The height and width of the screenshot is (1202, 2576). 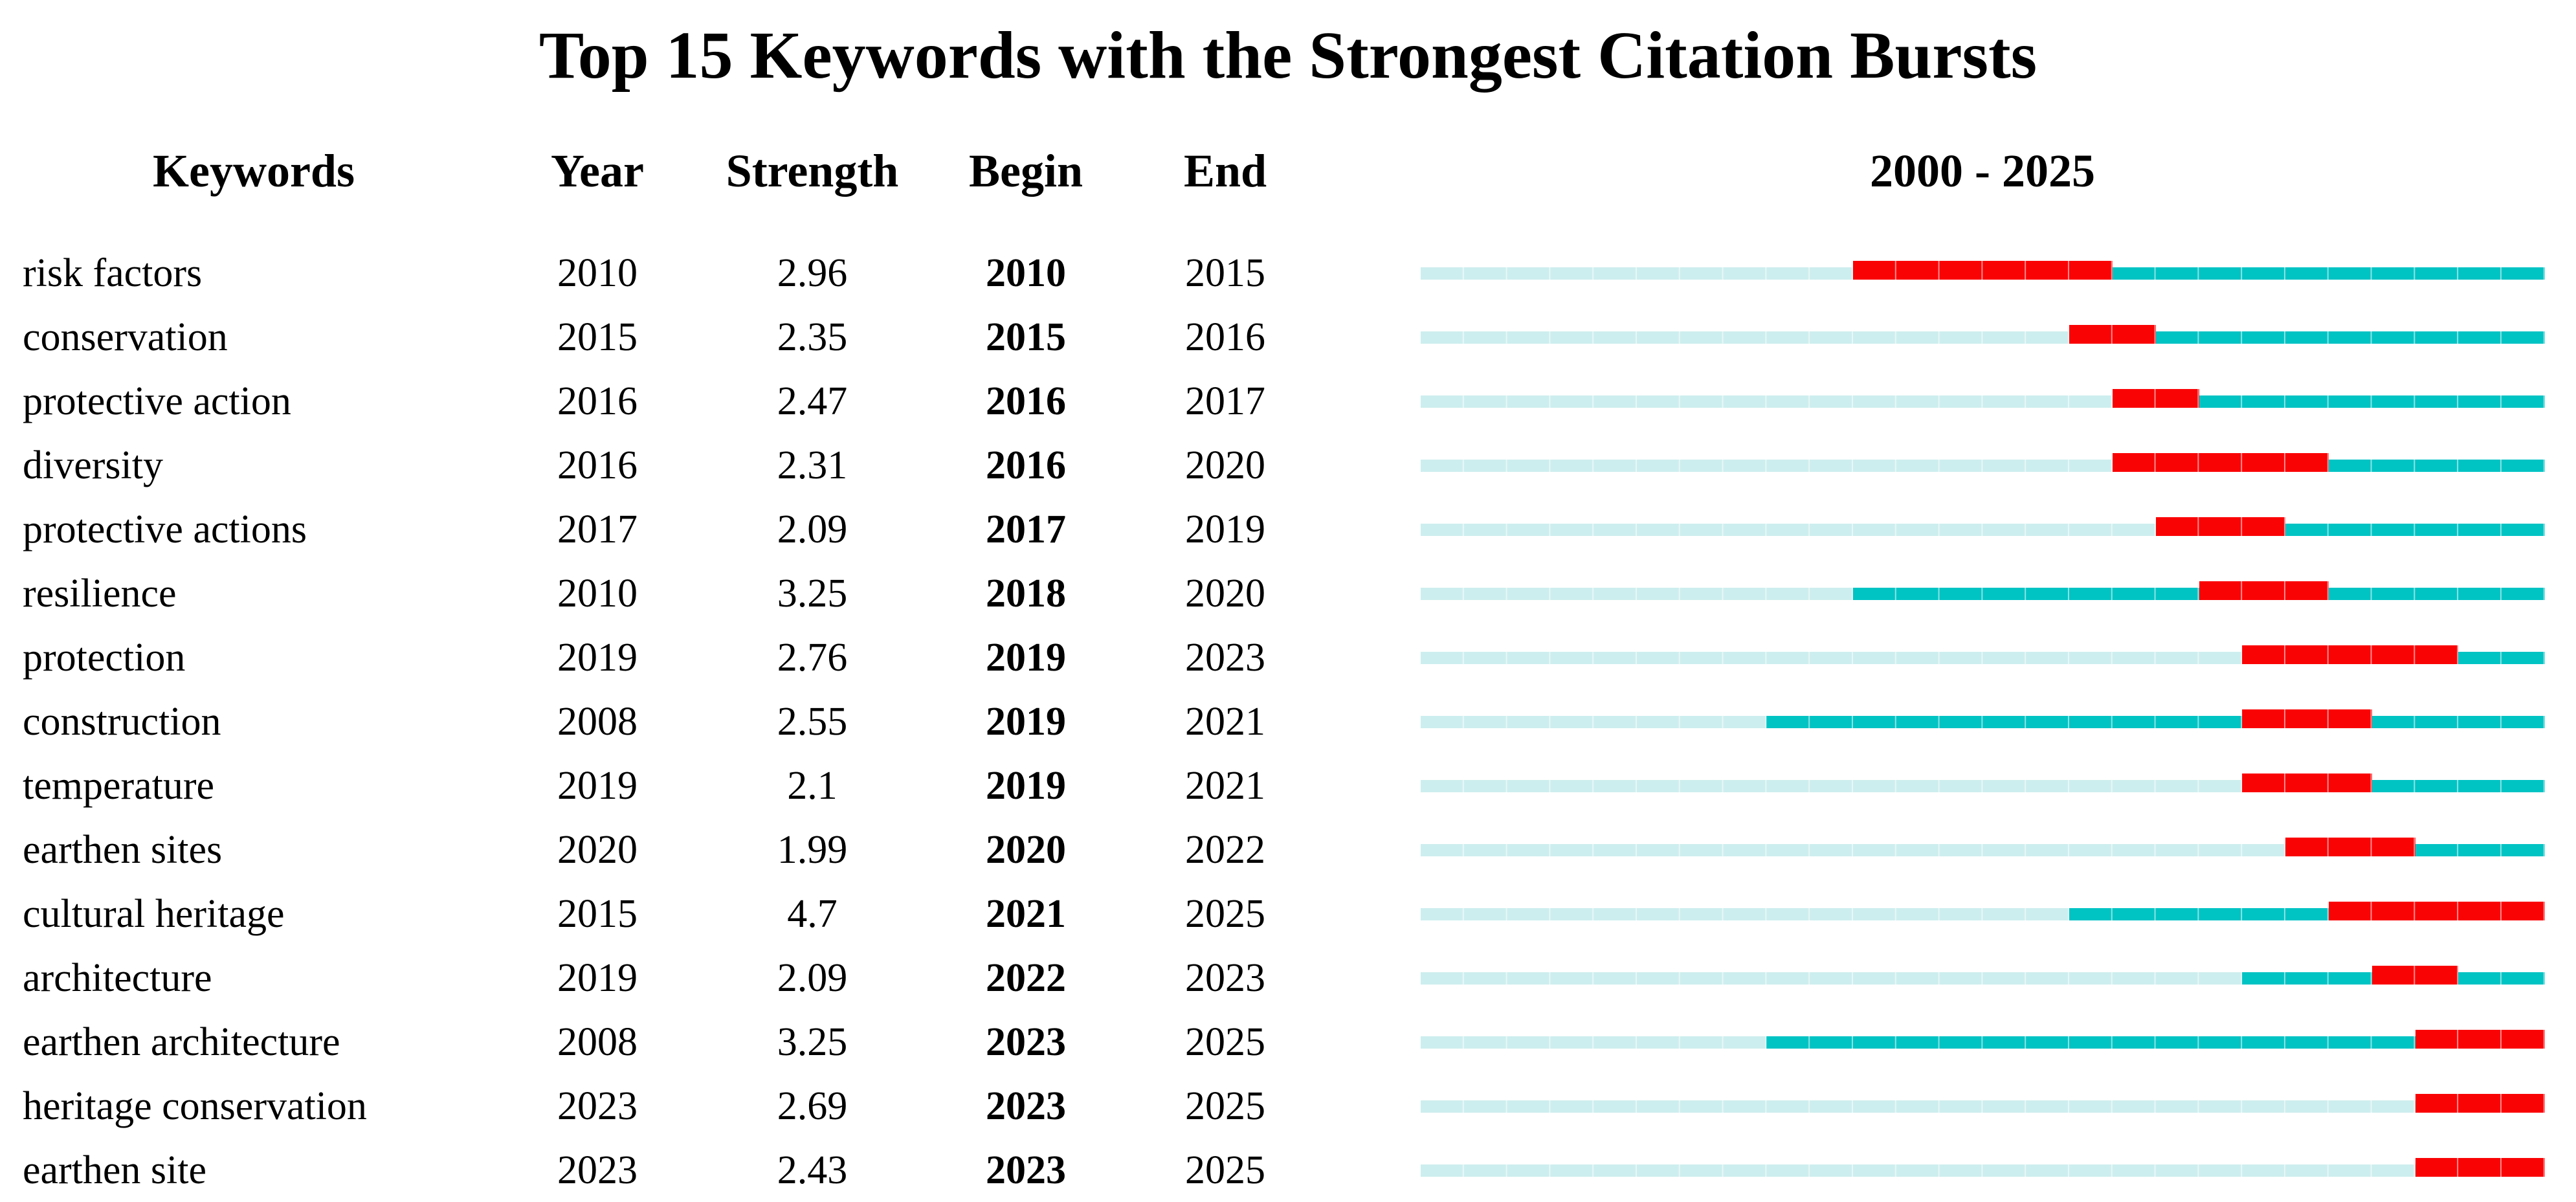 What do you see at coordinates (1288, 529) in the screenshot?
I see `burst-row: protective actions 2017 2.09 2017 2019` at bounding box center [1288, 529].